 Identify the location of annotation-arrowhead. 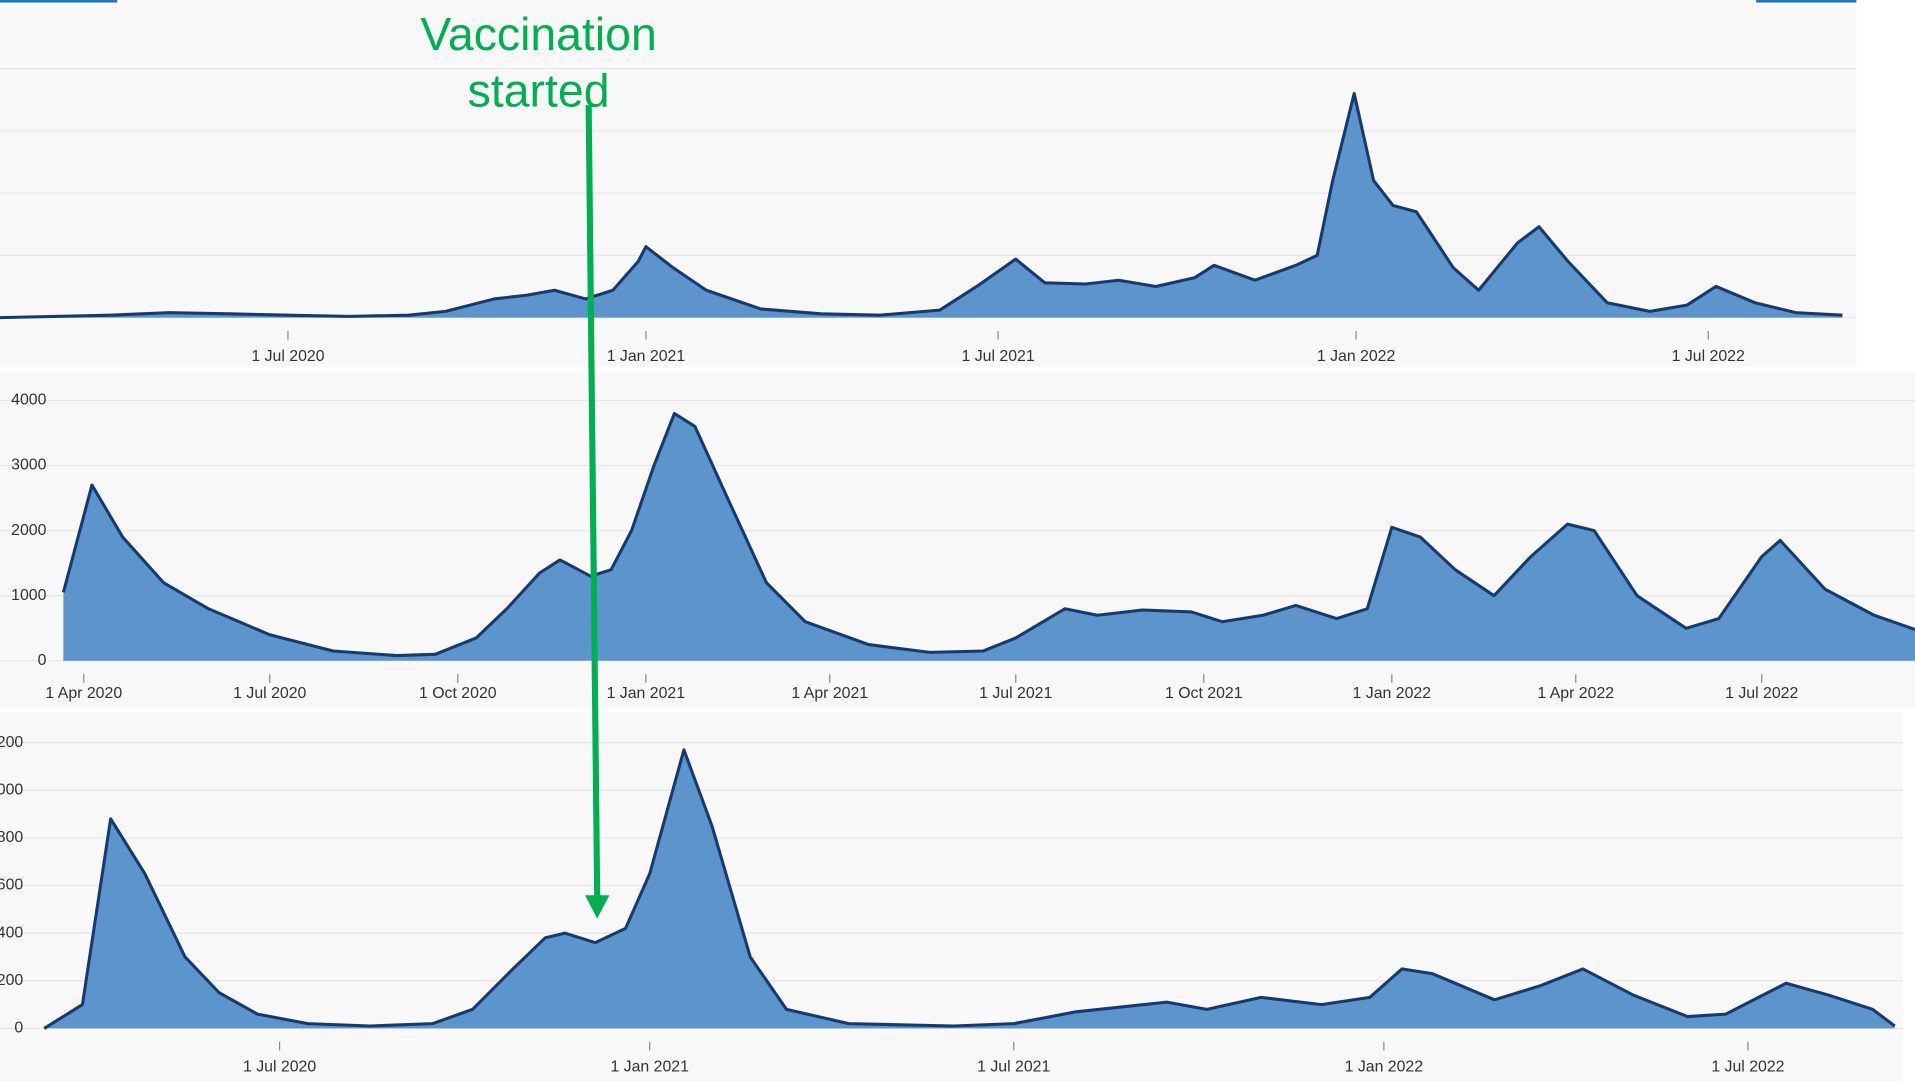
(597, 907).